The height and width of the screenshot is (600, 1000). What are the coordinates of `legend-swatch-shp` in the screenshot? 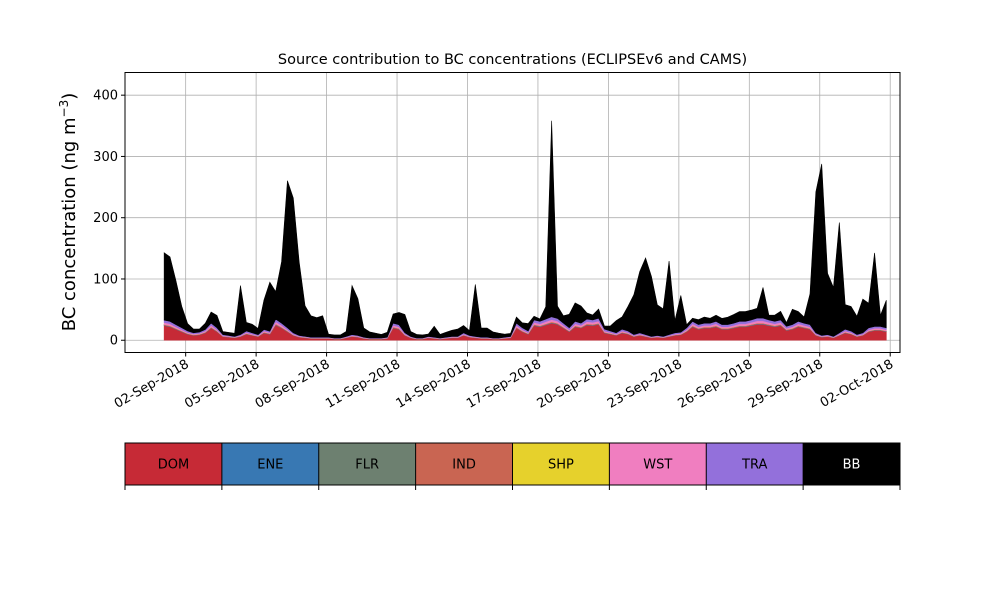 It's located at (561, 464).